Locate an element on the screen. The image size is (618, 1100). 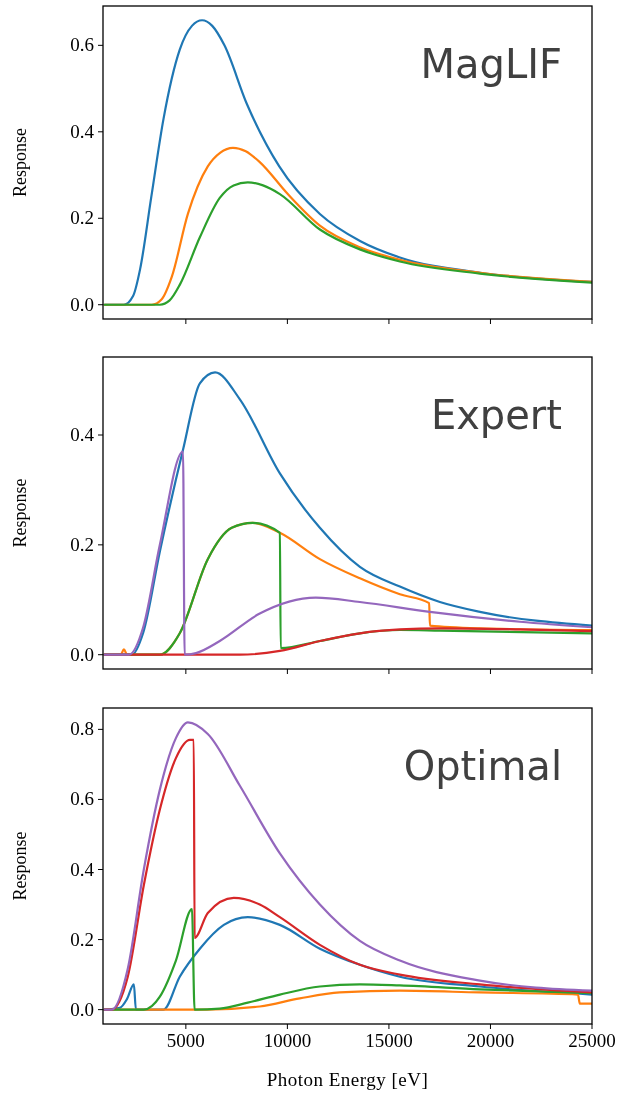
y-tick-label: 0.8 is located at coordinates (82, 729).